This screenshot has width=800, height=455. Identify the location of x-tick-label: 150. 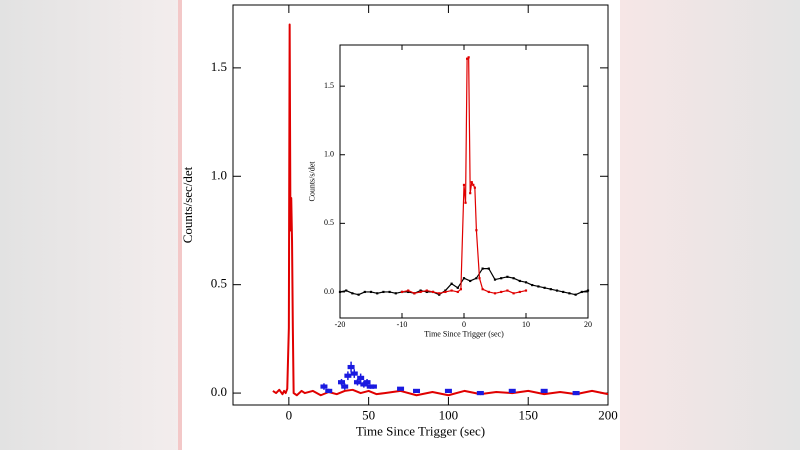
(528, 415).